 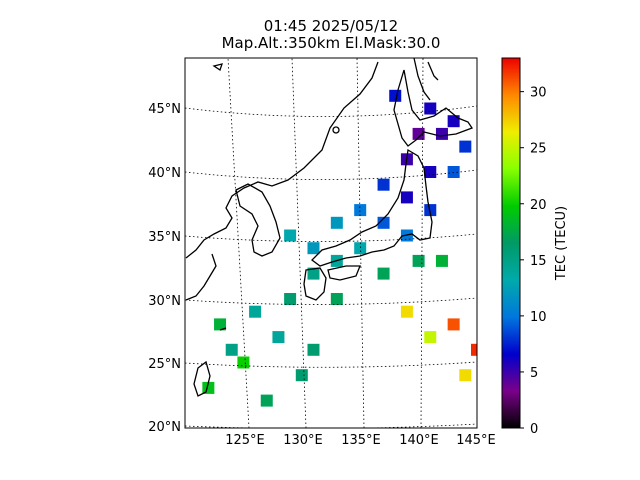 What do you see at coordinates (164, 173) in the screenshot?
I see `lat-tick-label: 40°N` at bounding box center [164, 173].